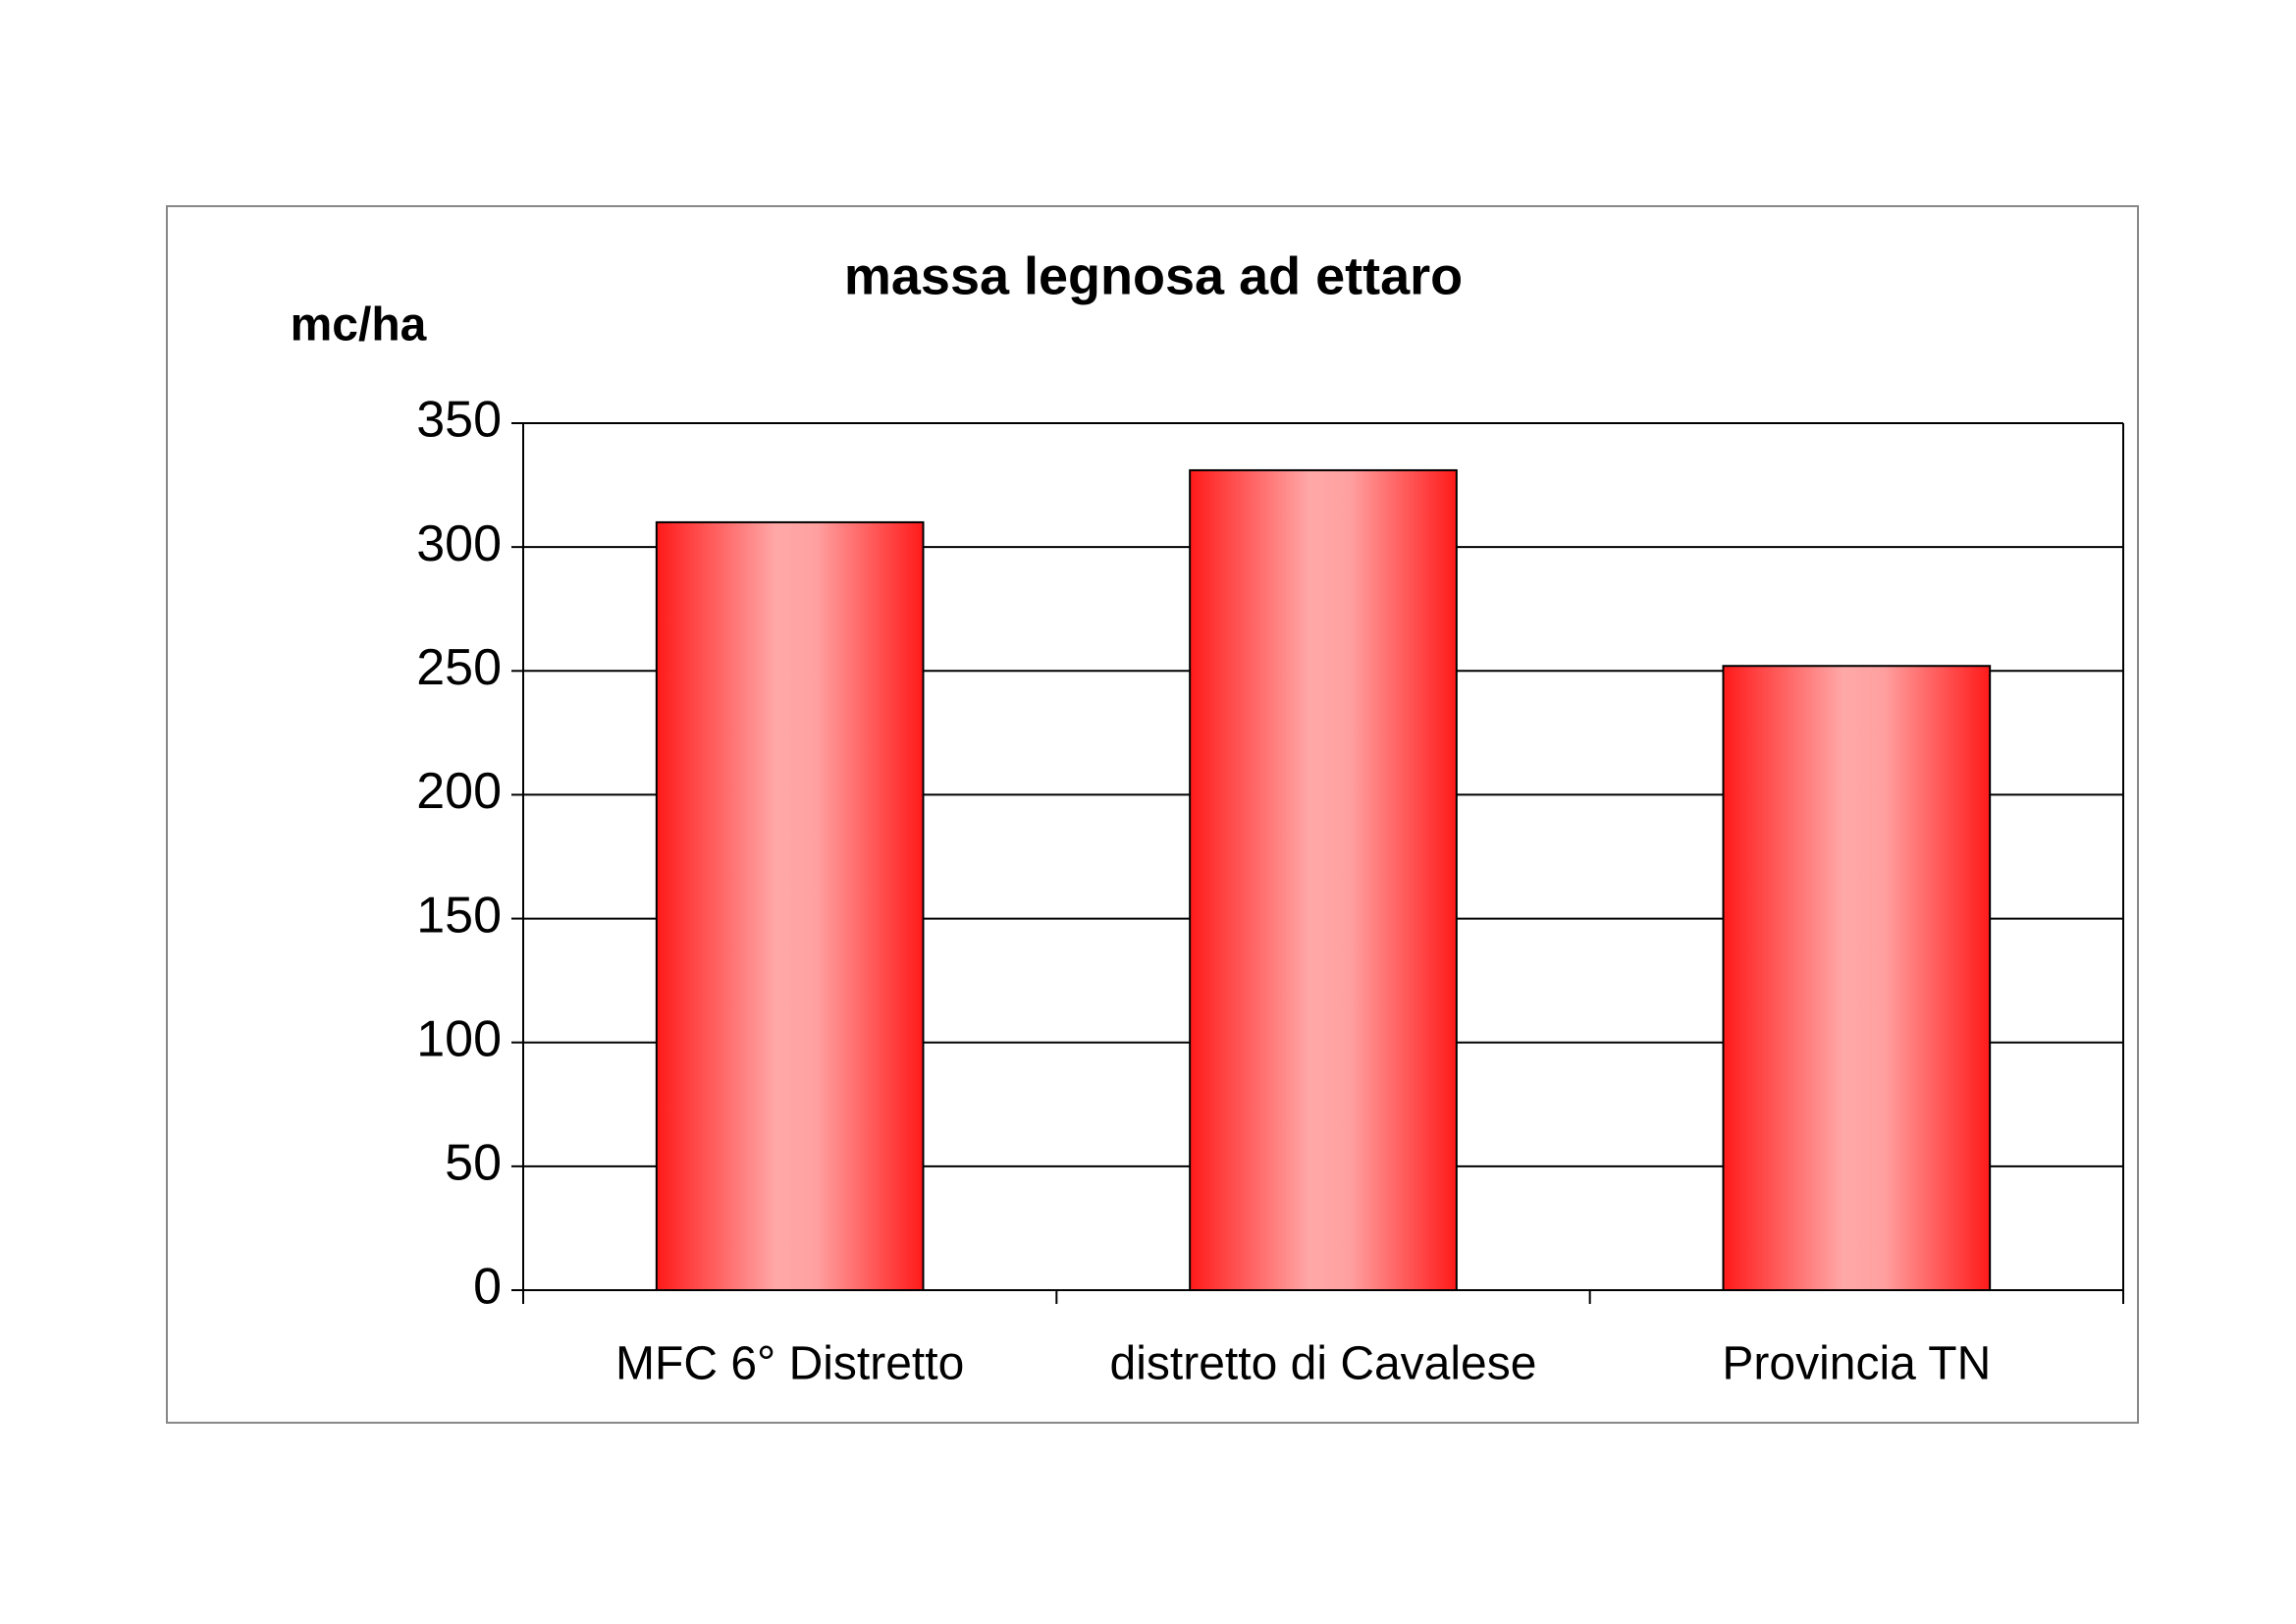 Image resolution: width=2296 pixels, height=1624 pixels. I want to click on y-tick-label: 200, so click(459, 791).